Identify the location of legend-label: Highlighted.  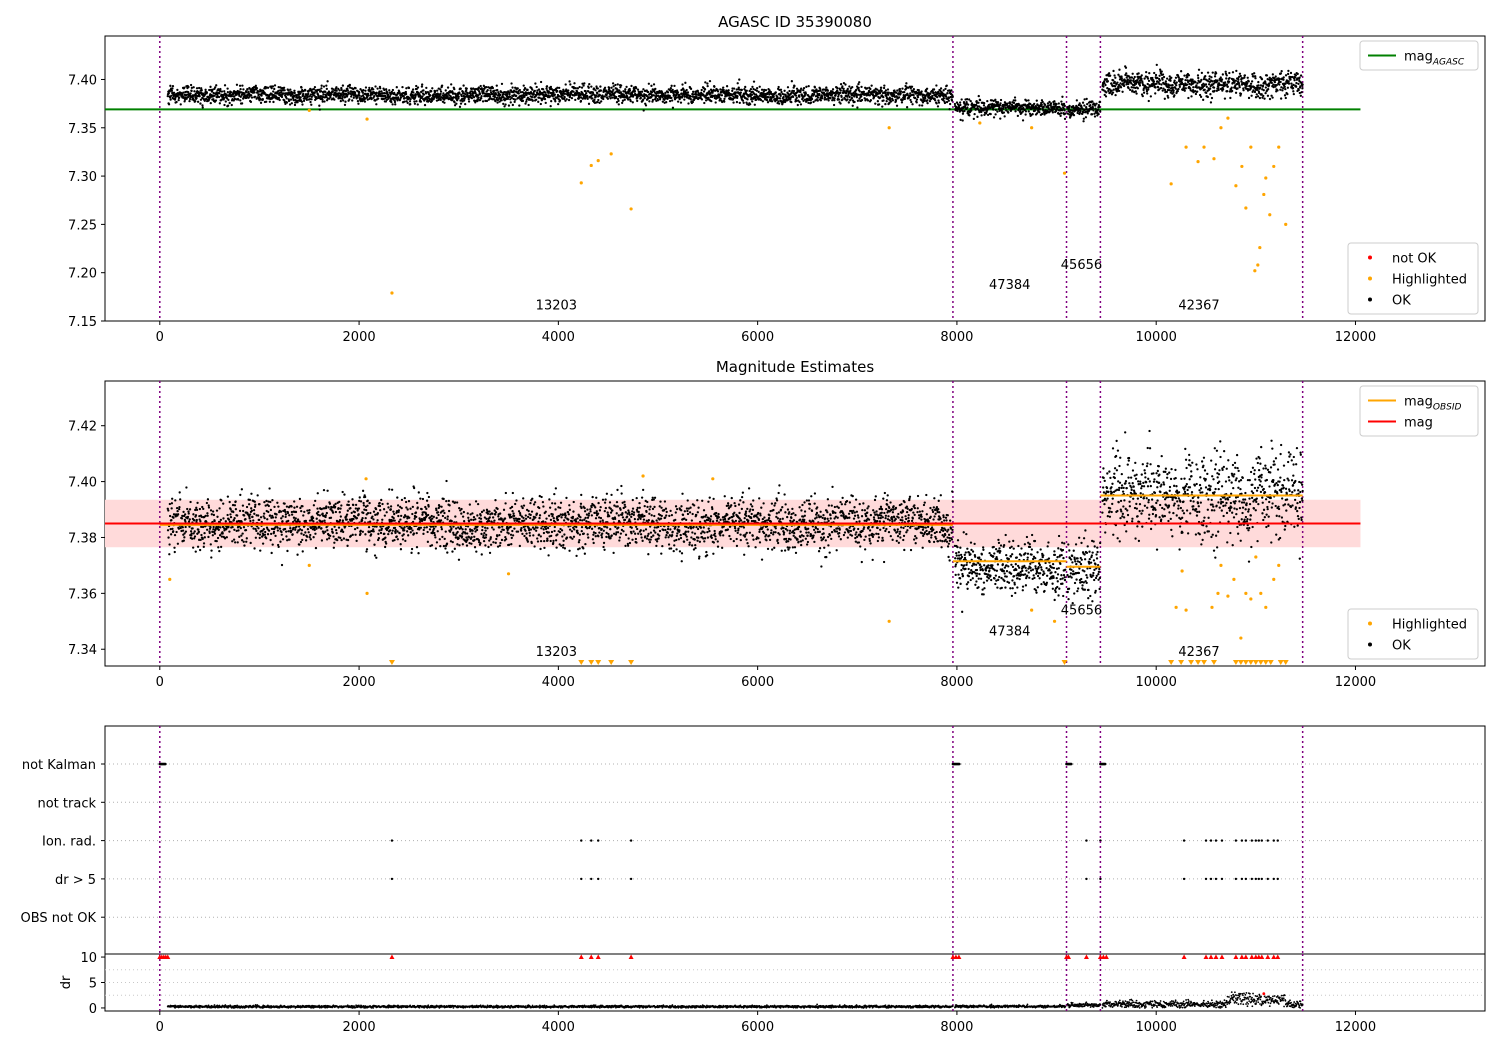
(1429, 280).